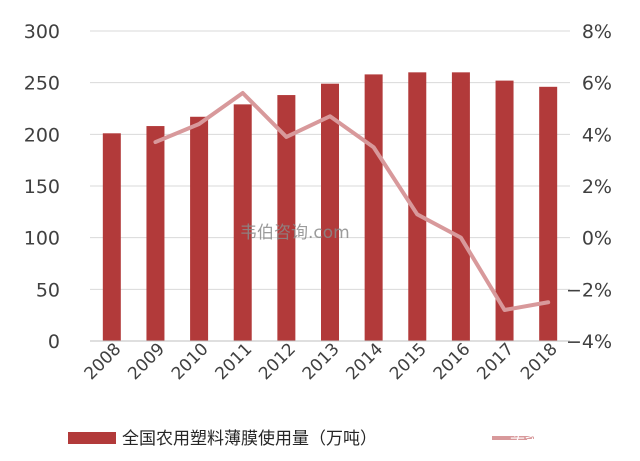  I want to click on bar-2012, so click(286, 218).